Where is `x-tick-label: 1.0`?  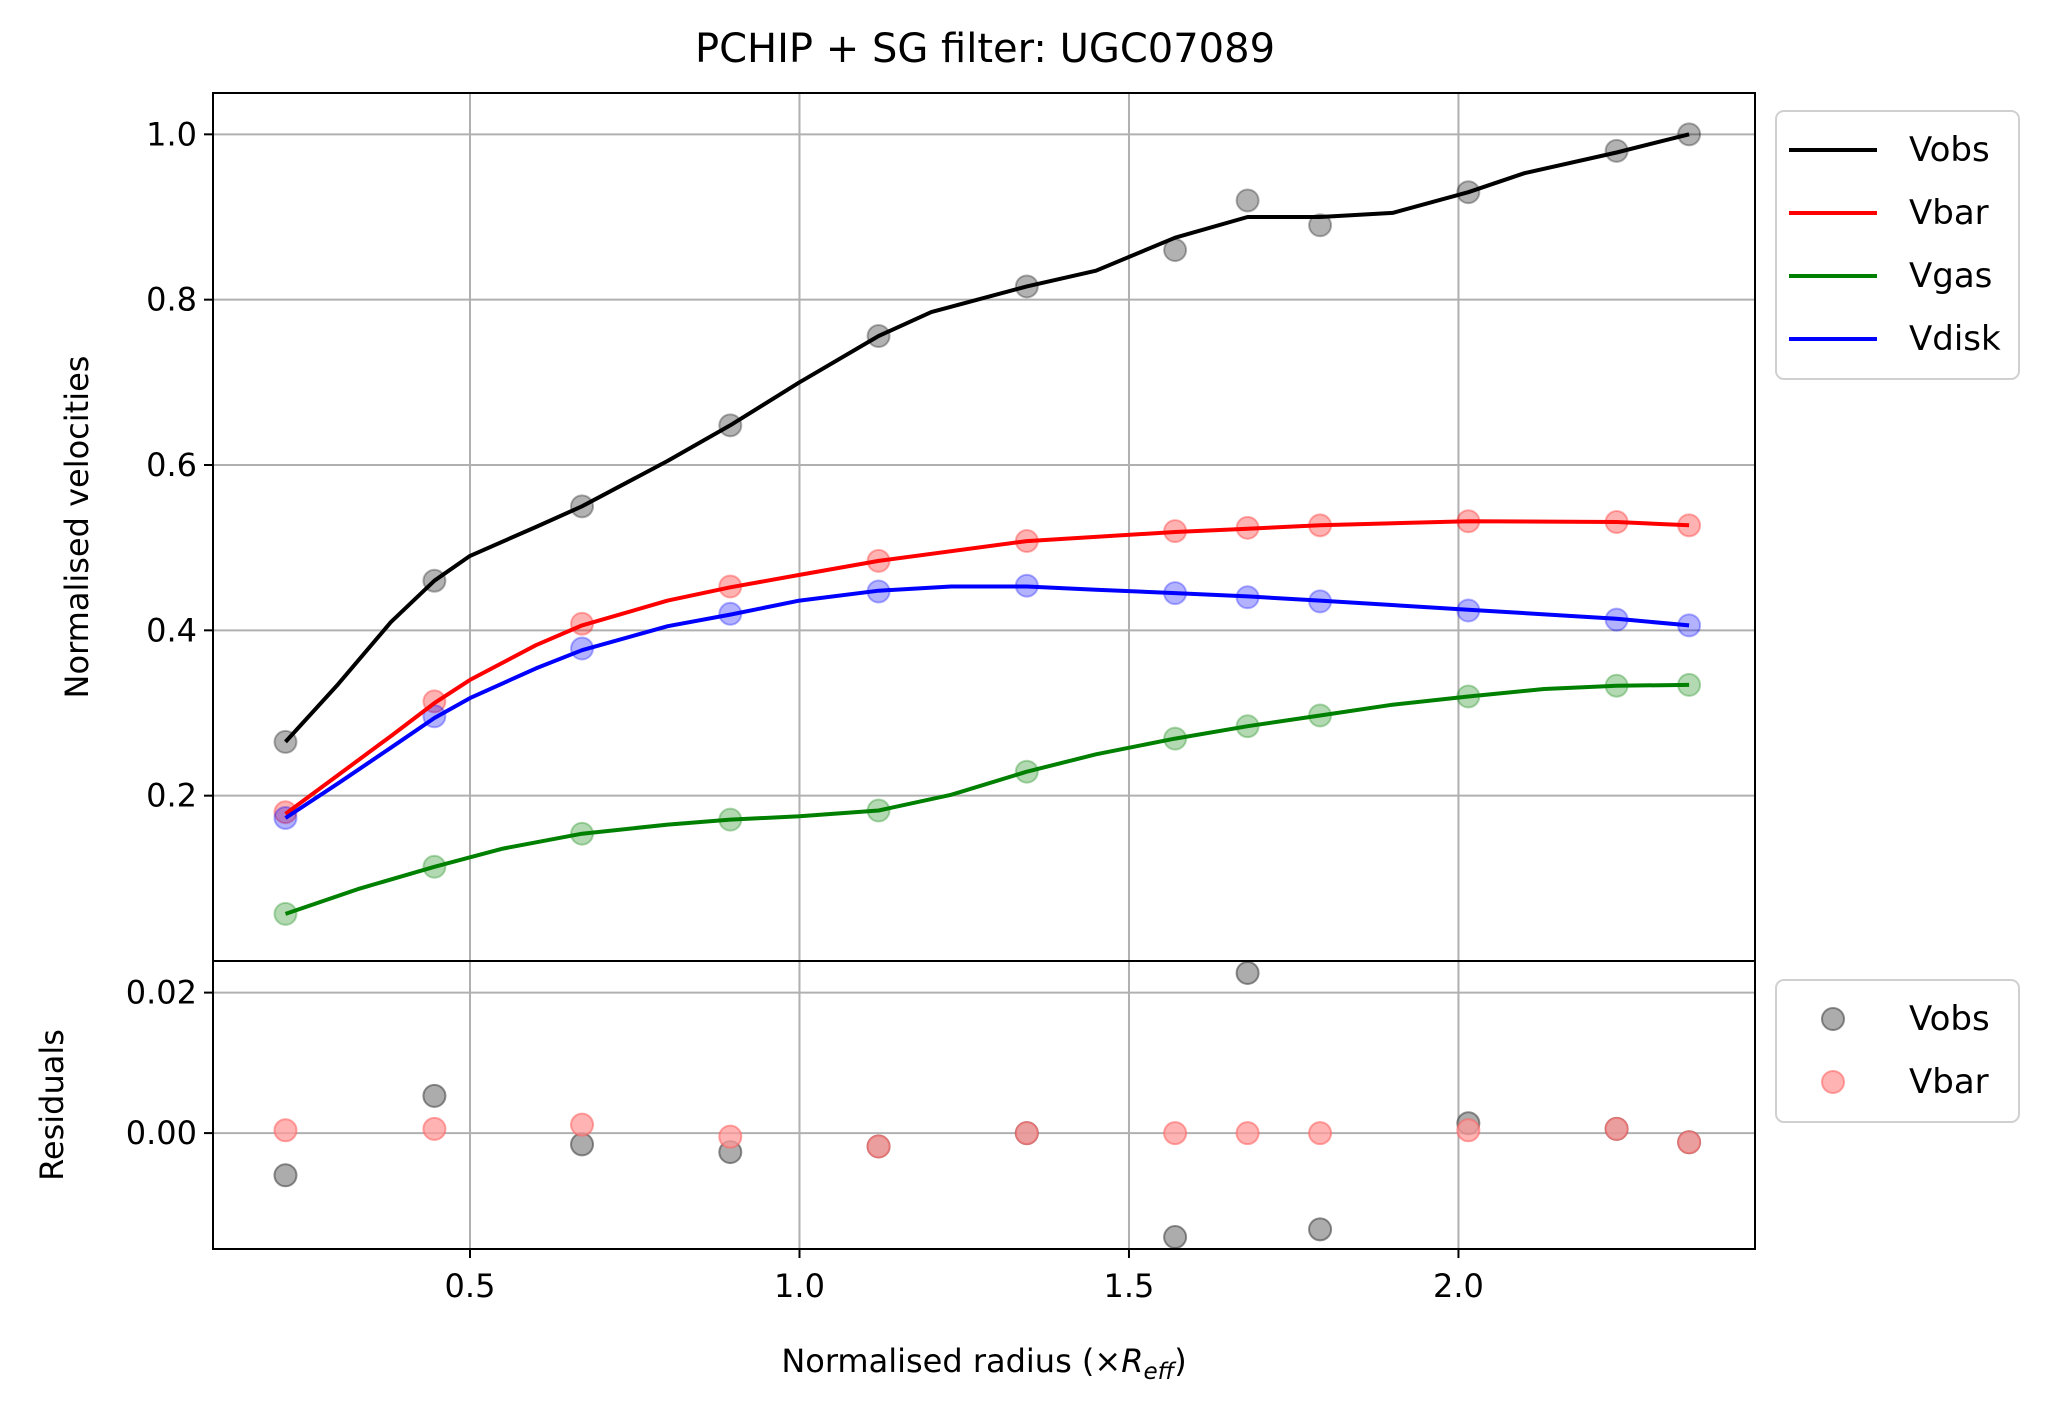
x-tick-label: 1.0 is located at coordinates (799, 1286).